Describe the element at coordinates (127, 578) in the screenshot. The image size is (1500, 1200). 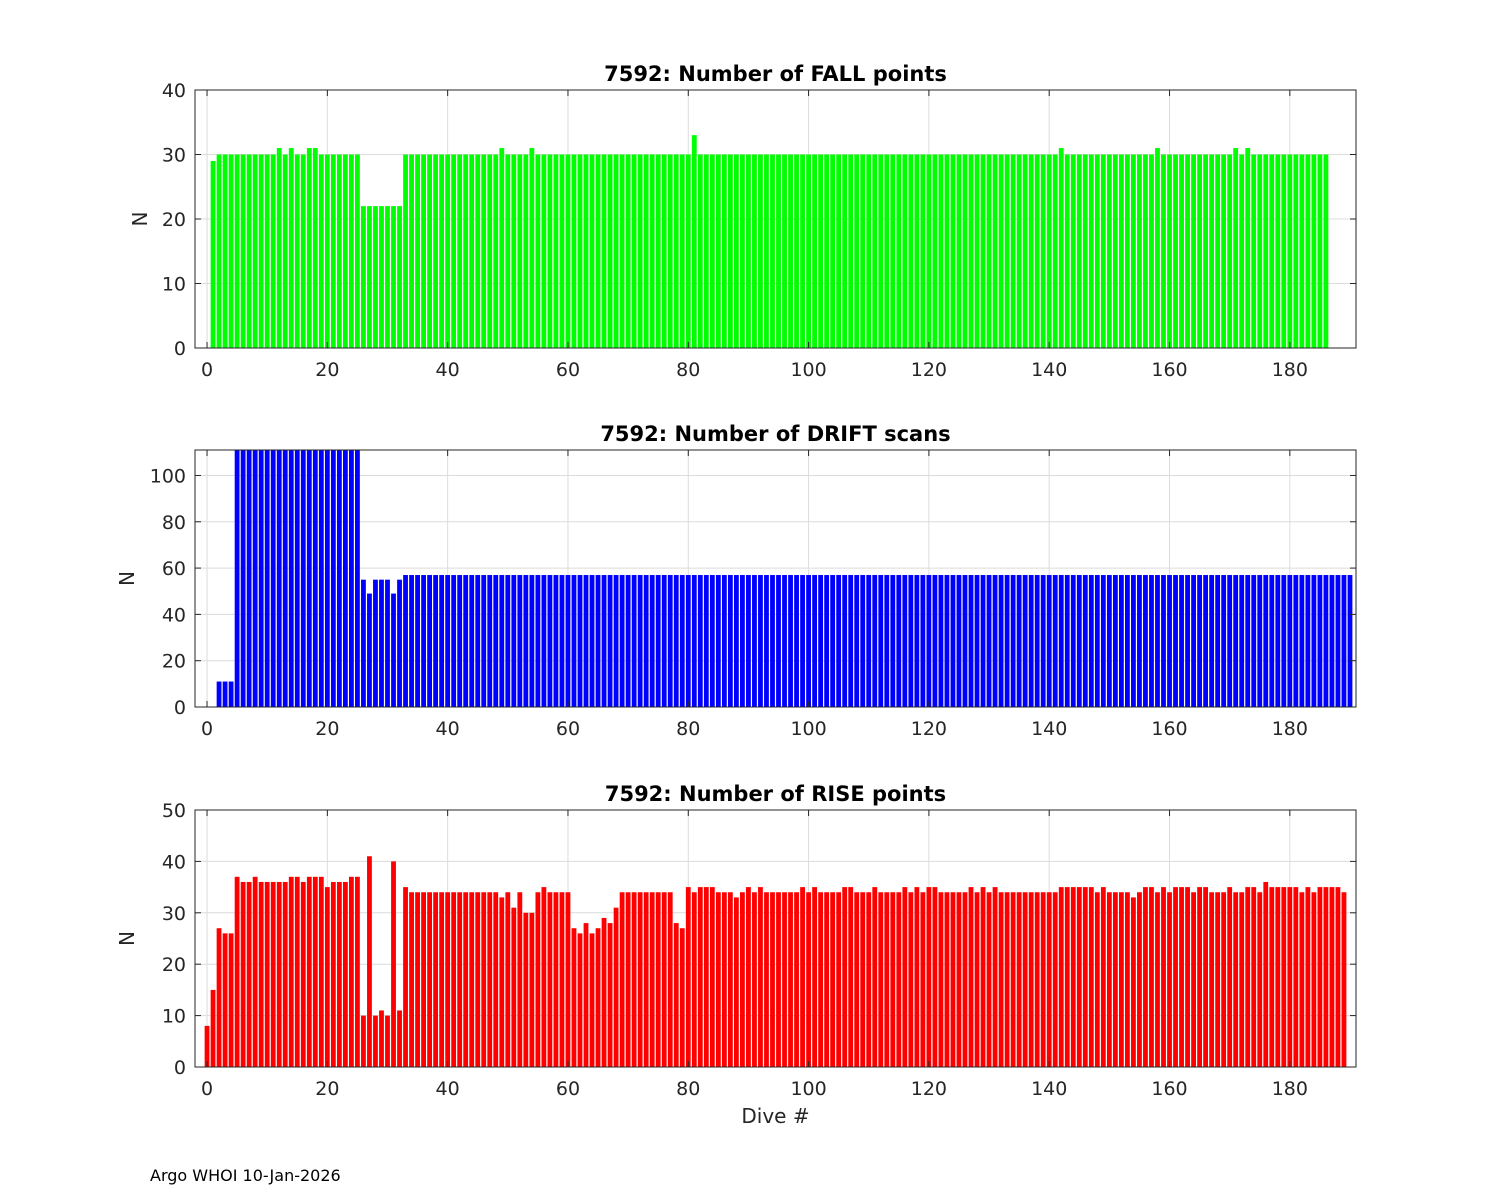
I see `drift-y-axis-label: N` at that location.